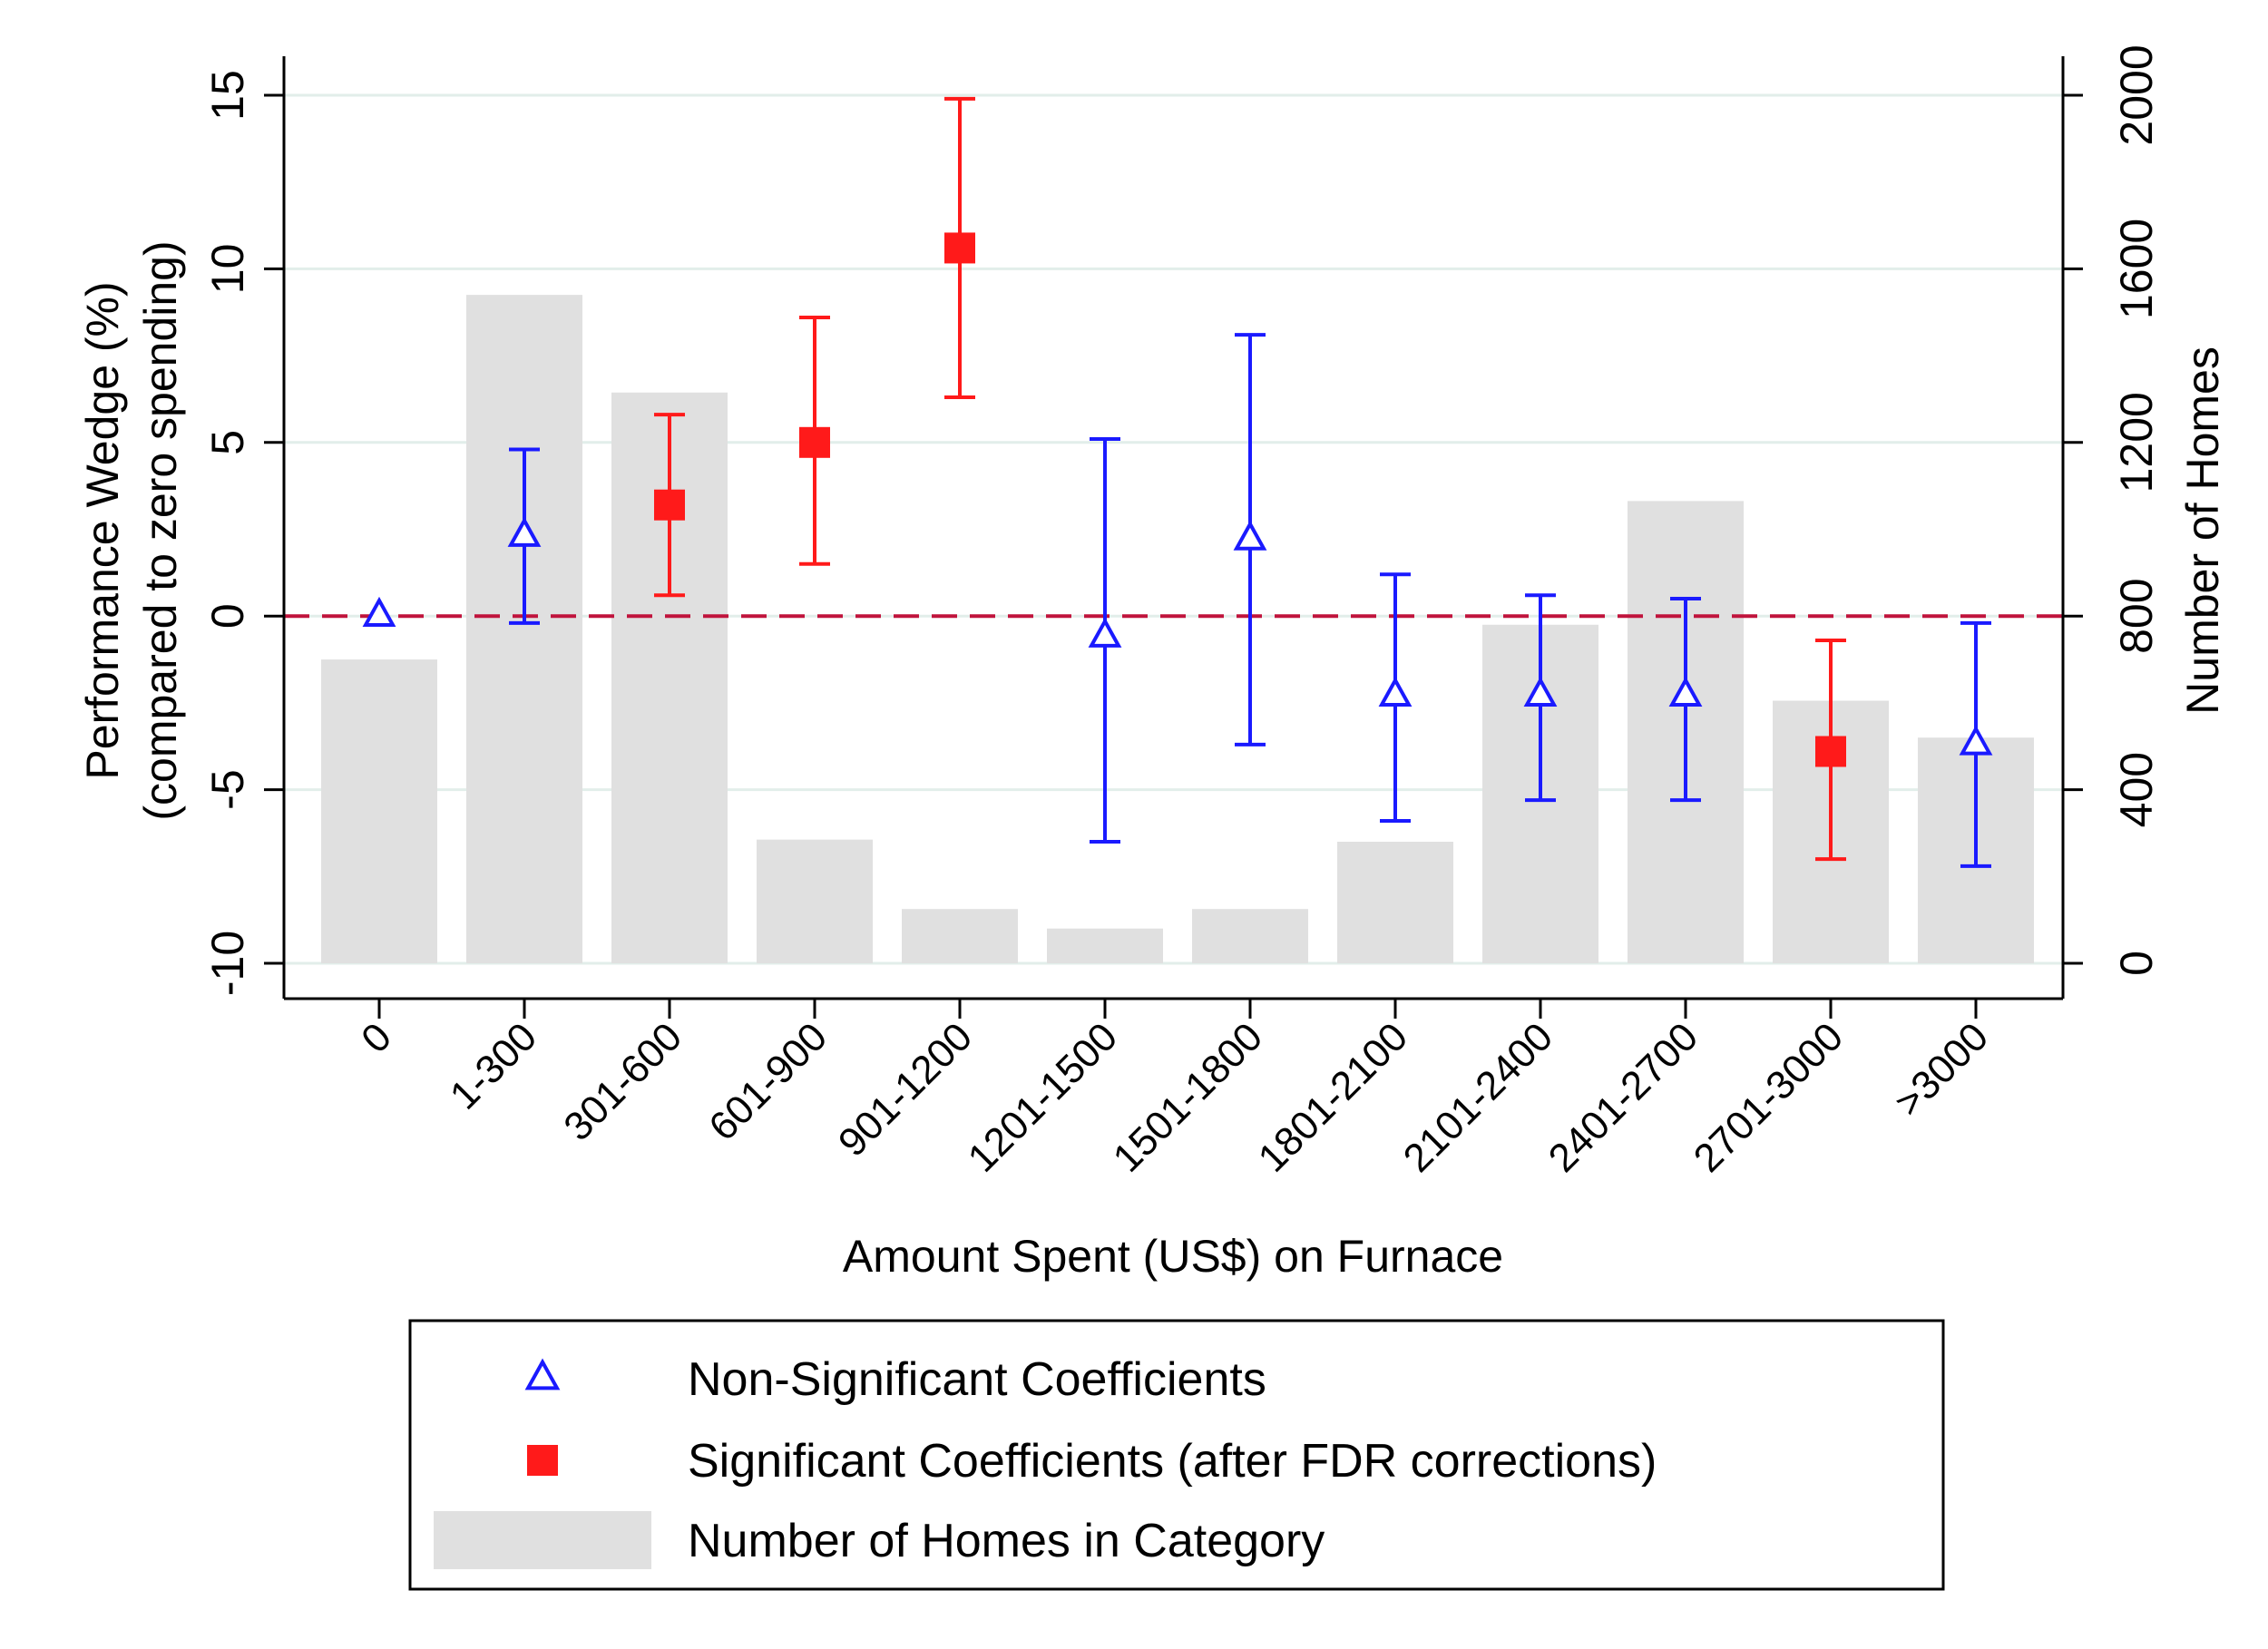 Image resolution: width=2268 pixels, height=1649 pixels. Describe the element at coordinates (542, 1460) in the screenshot. I see `legend-marker-significant` at that location.